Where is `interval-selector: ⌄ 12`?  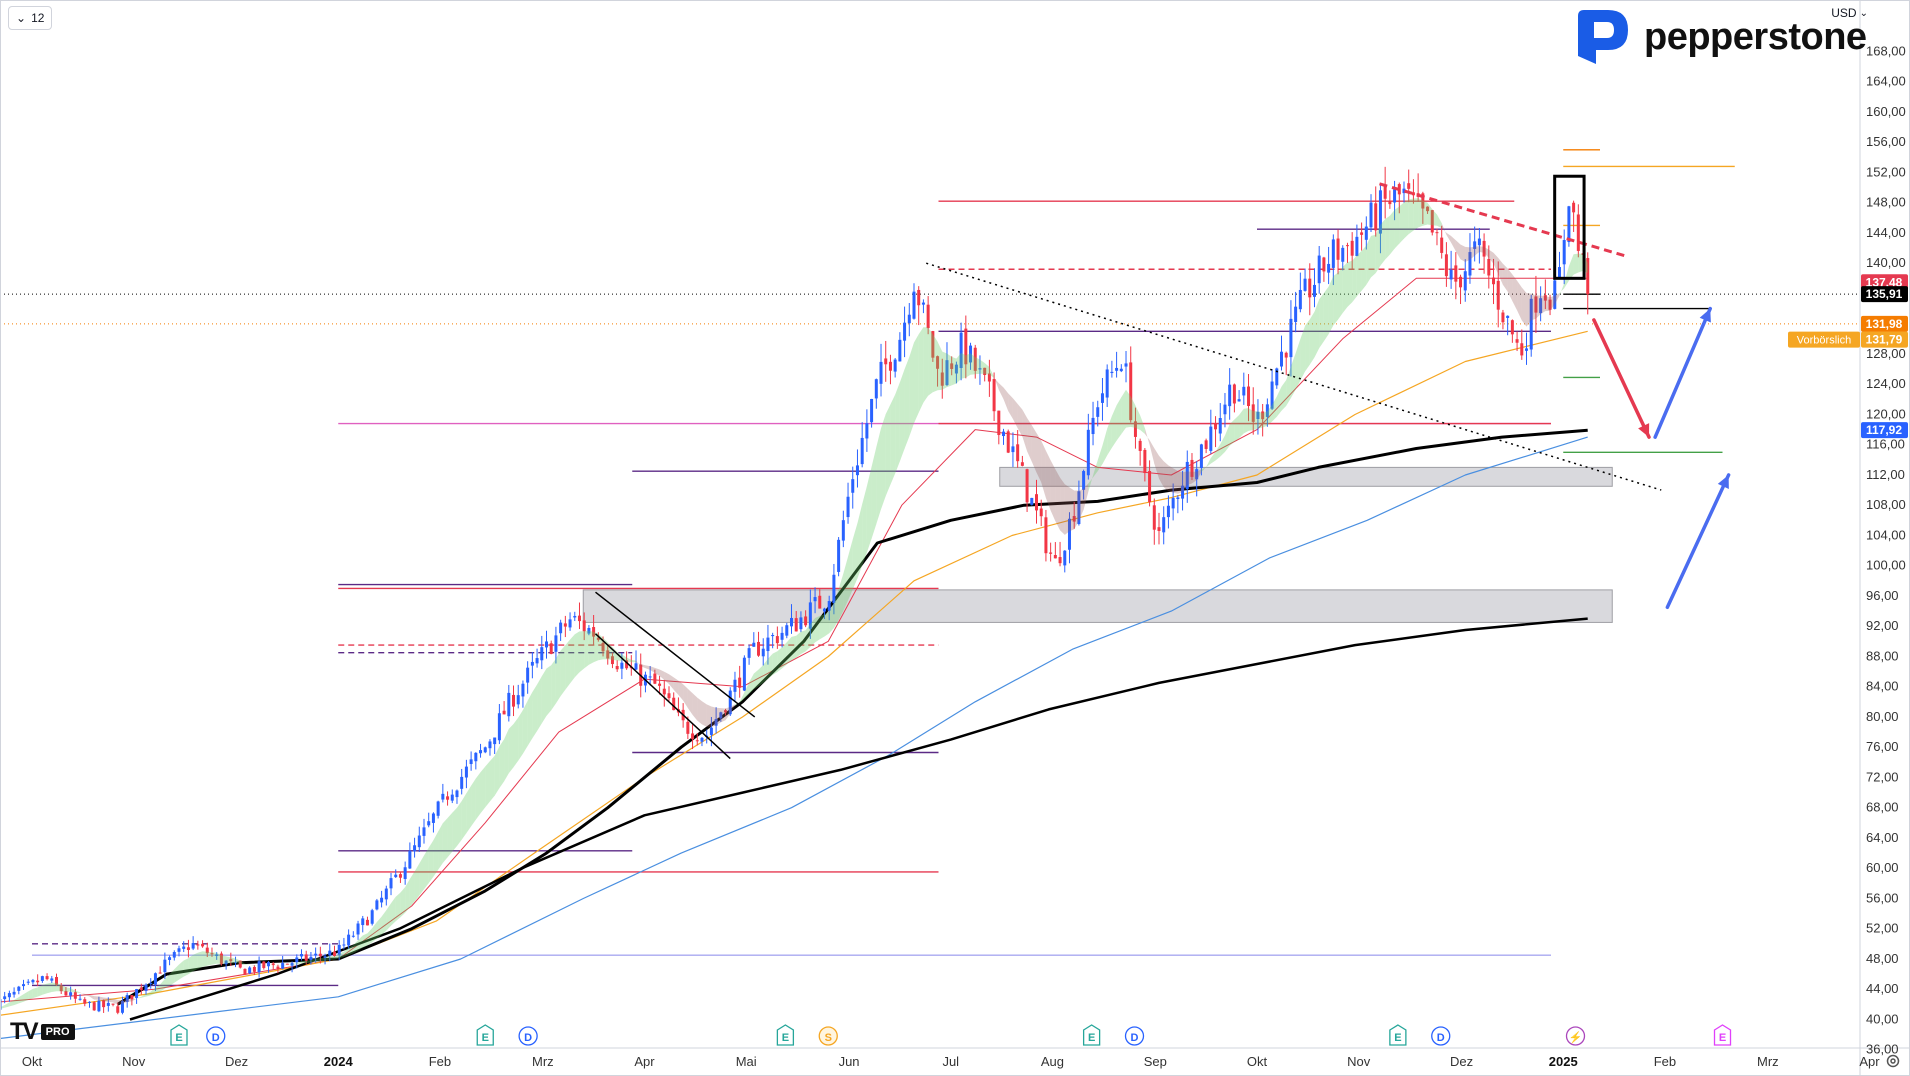
interval-selector: ⌄ 12 is located at coordinates (30, 18).